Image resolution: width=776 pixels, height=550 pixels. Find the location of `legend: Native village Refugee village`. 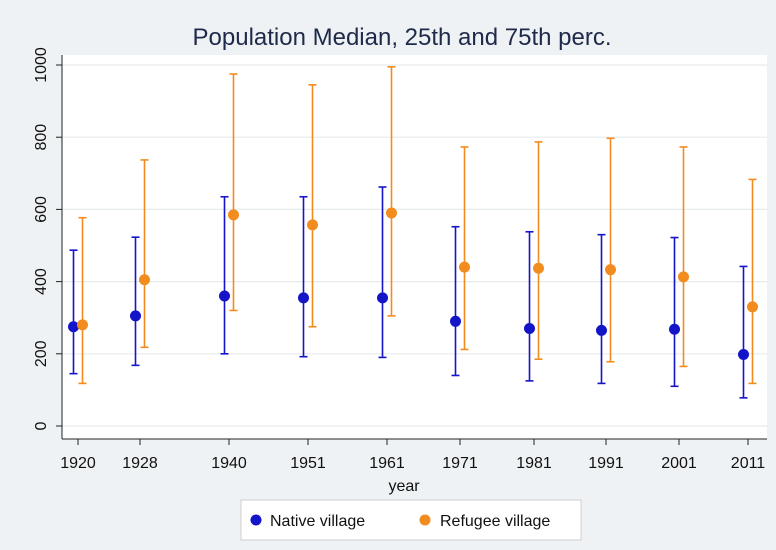

legend: Native village Refugee village is located at coordinates (411, 520).